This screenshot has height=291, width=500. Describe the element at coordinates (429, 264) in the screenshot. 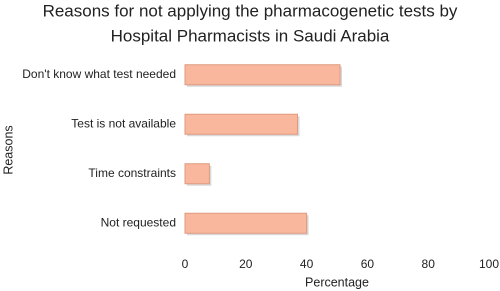

I see `x-tick-label: 80` at that location.